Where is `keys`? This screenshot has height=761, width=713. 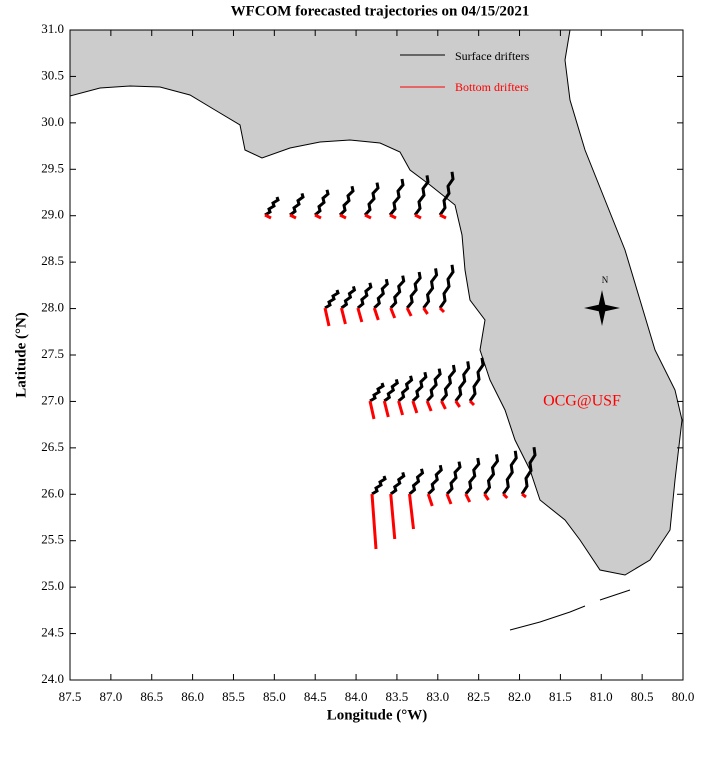
keys is located at coordinates (570, 610).